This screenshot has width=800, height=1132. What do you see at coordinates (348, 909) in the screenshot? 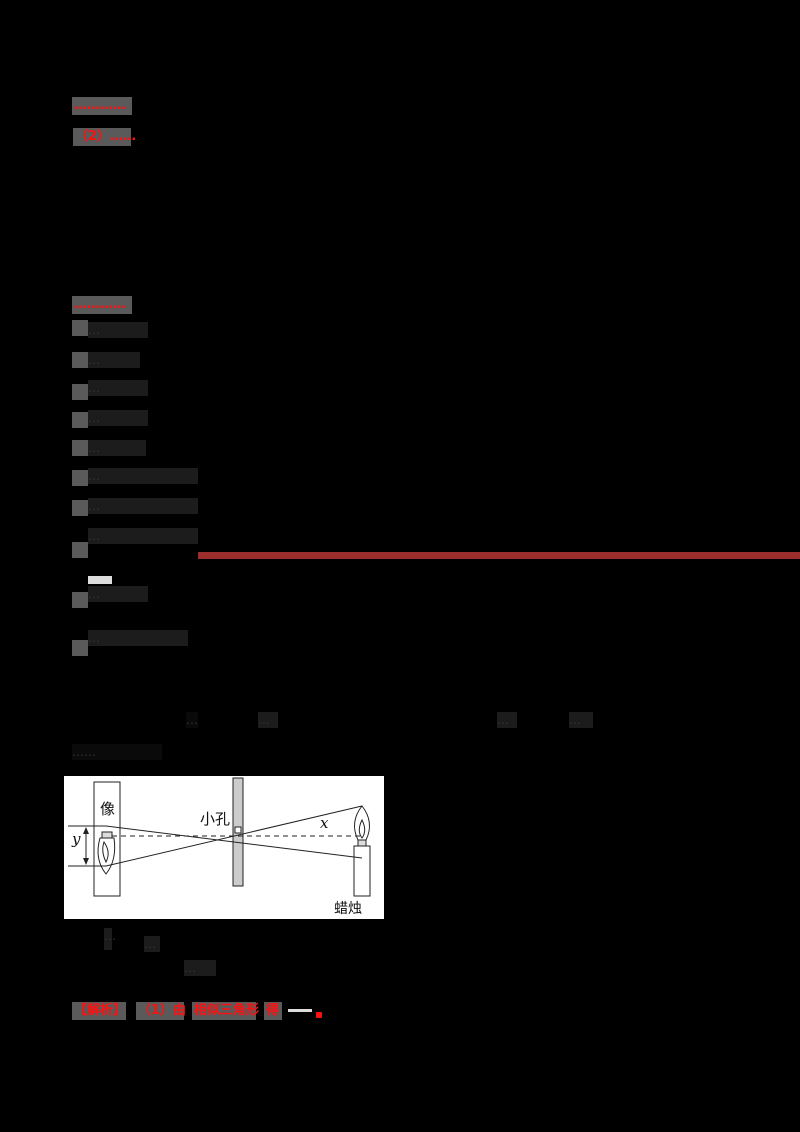
I see `label-candle: 蜡烛` at bounding box center [348, 909].